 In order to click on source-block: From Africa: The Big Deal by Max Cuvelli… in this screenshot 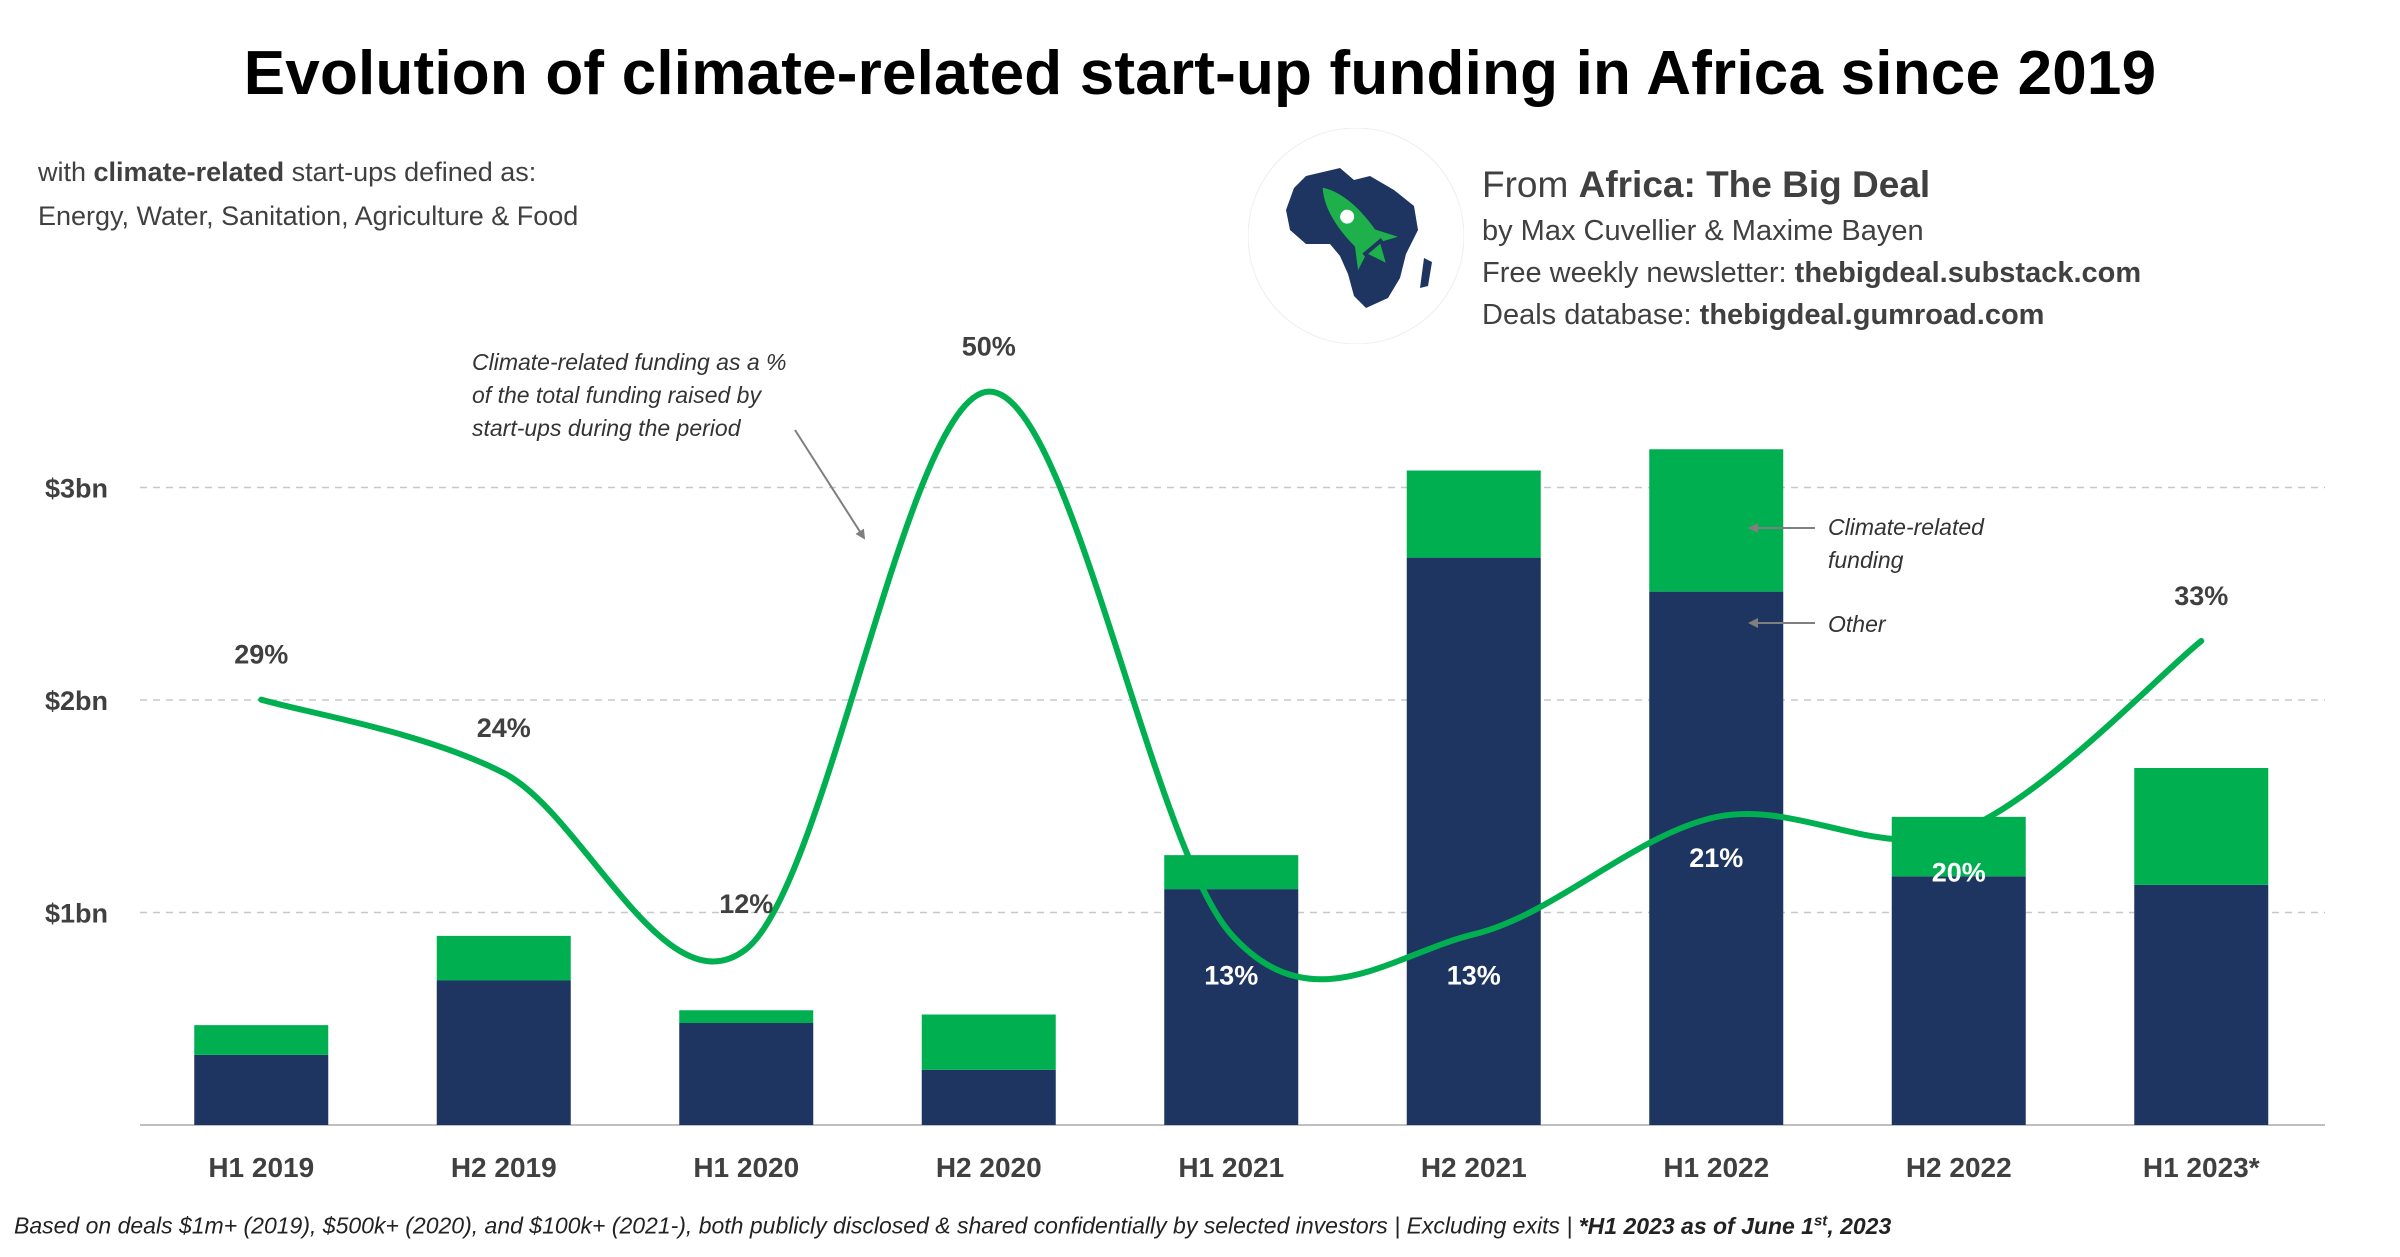, I will do `click(1812, 247)`.